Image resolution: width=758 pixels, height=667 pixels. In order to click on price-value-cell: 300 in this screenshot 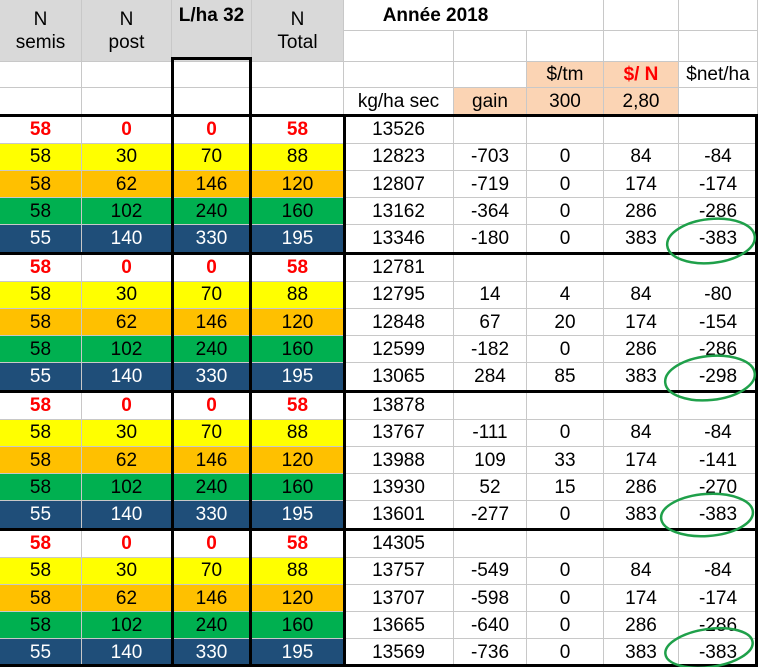, I will do `click(565, 101)`.